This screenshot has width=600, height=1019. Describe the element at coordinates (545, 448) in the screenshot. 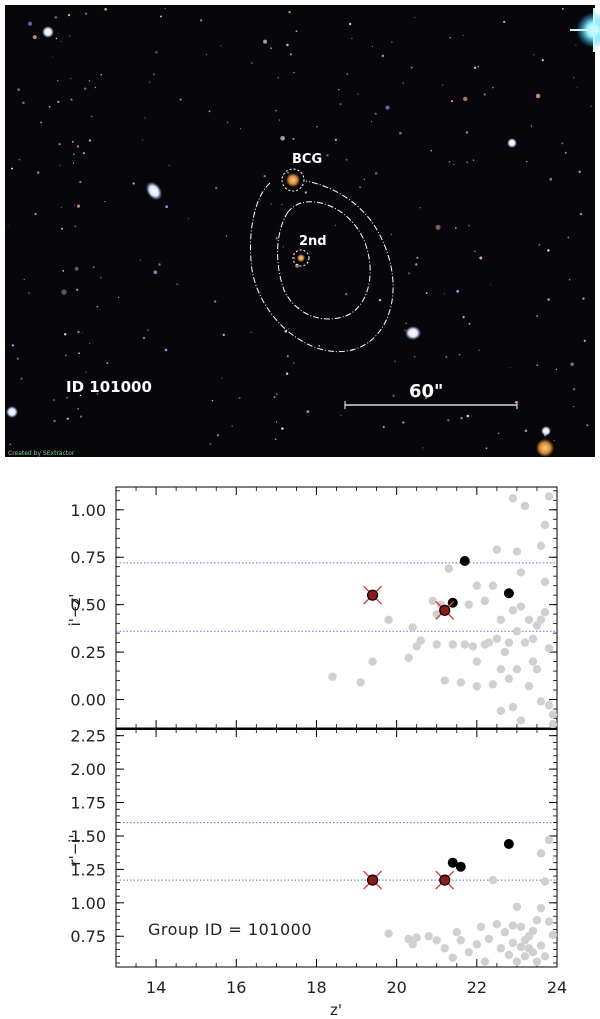

I see `bright-star-bottom-right` at that location.